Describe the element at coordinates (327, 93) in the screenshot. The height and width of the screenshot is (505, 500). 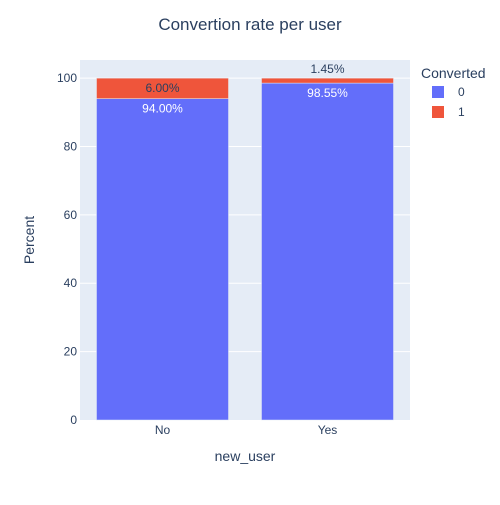
I see `data-label: 98.55%` at that location.